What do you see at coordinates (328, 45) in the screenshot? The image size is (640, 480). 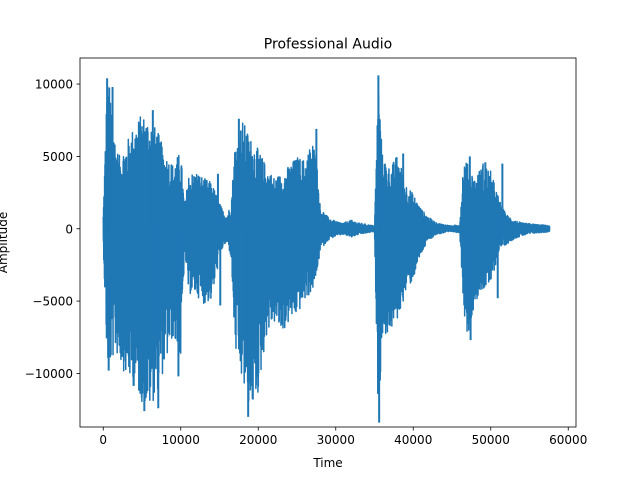 I see `chart-title: Professional Audio` at bounding box center [328, 45].